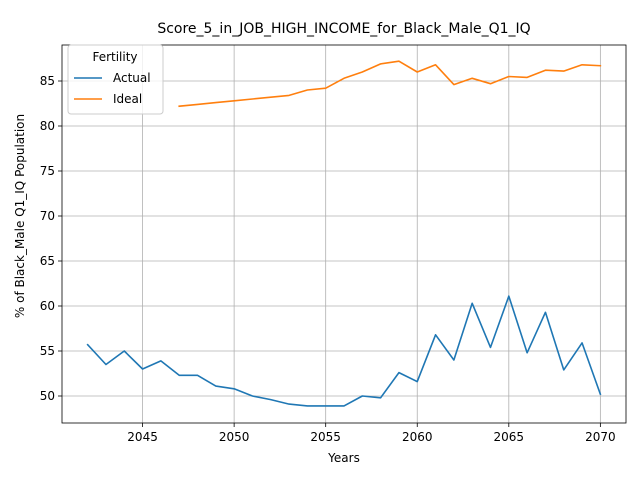 This screenshot has height=484, width=640. I want to click on y-tick-label: 65, so click(47, 261).